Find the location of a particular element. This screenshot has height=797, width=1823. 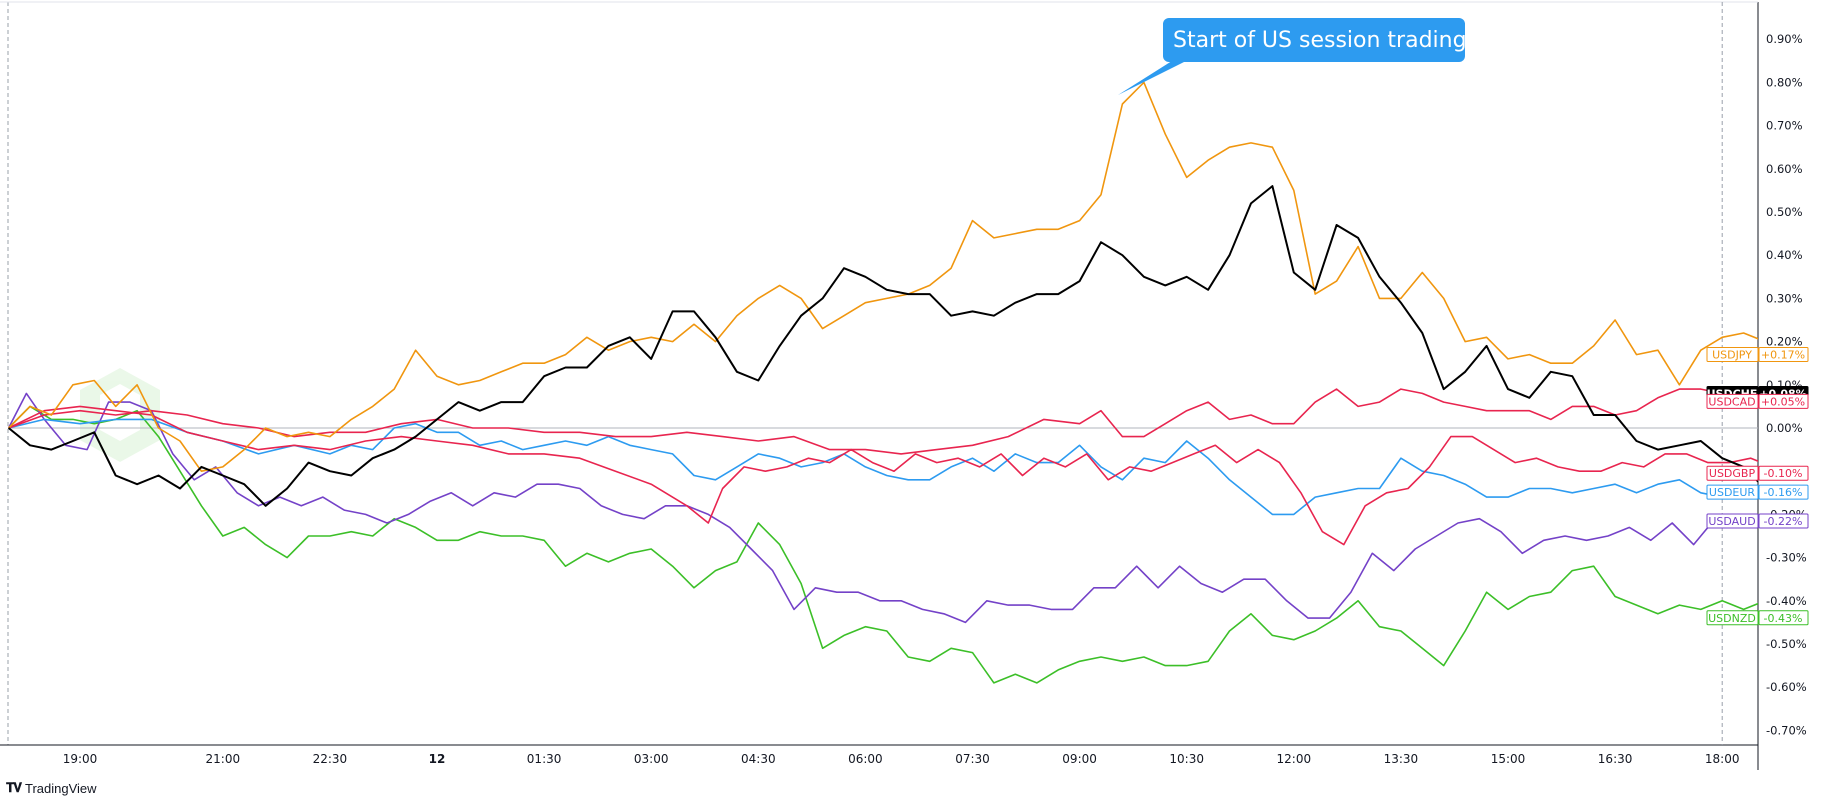

x-tick-label: 01:30 is located at coordinates (544, 759).